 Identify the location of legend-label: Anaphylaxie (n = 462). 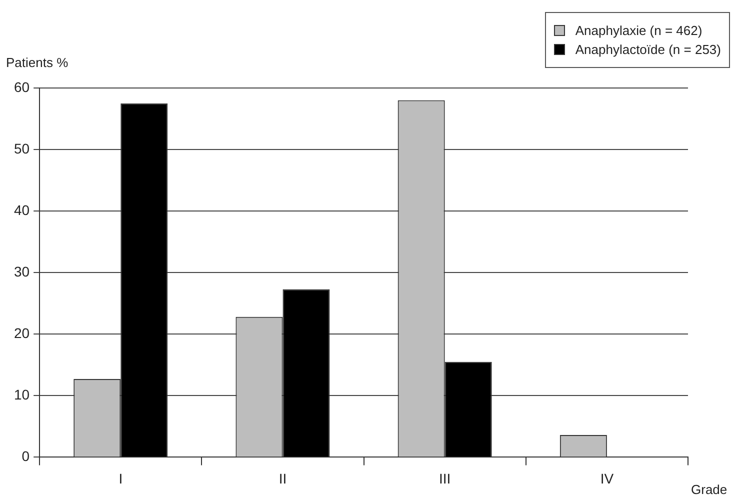
(638, 30).